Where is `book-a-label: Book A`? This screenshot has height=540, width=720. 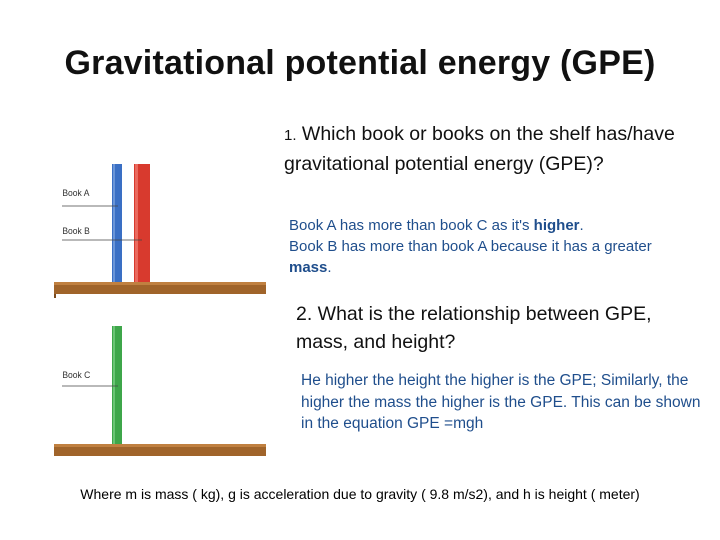 book-a-label: Book A is located at coordinates (75, 193).